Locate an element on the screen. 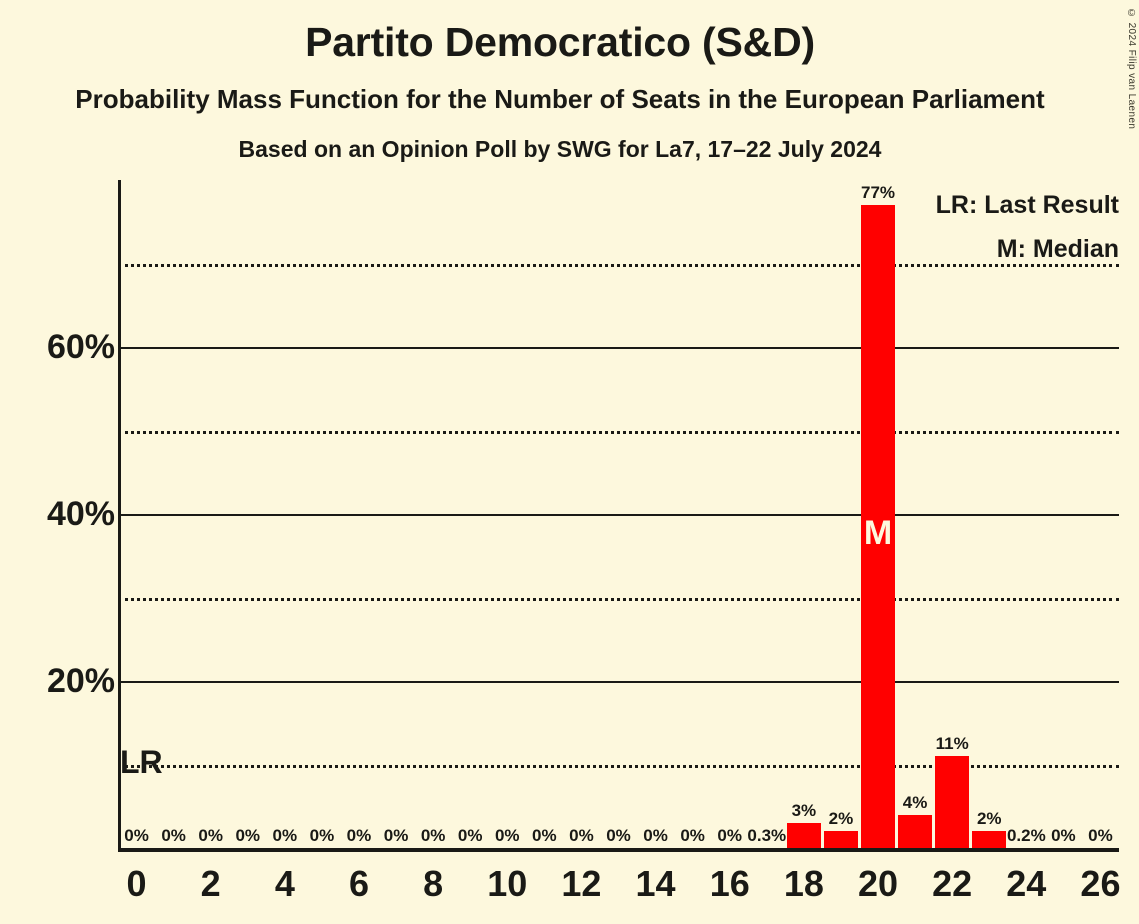  bar-value-label-6: 0% is located at coordinates (359, 835).